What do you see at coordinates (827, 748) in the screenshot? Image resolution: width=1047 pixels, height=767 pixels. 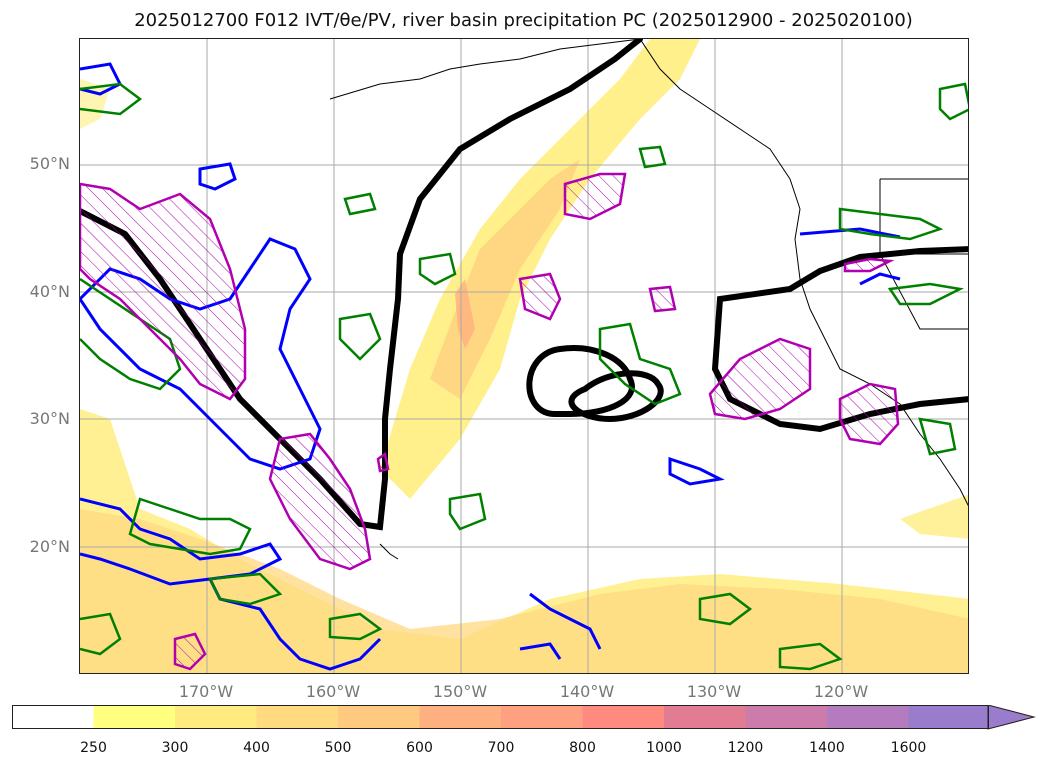 I see `colorbar-tick-label: 1400` at bounding box center [827, 748].